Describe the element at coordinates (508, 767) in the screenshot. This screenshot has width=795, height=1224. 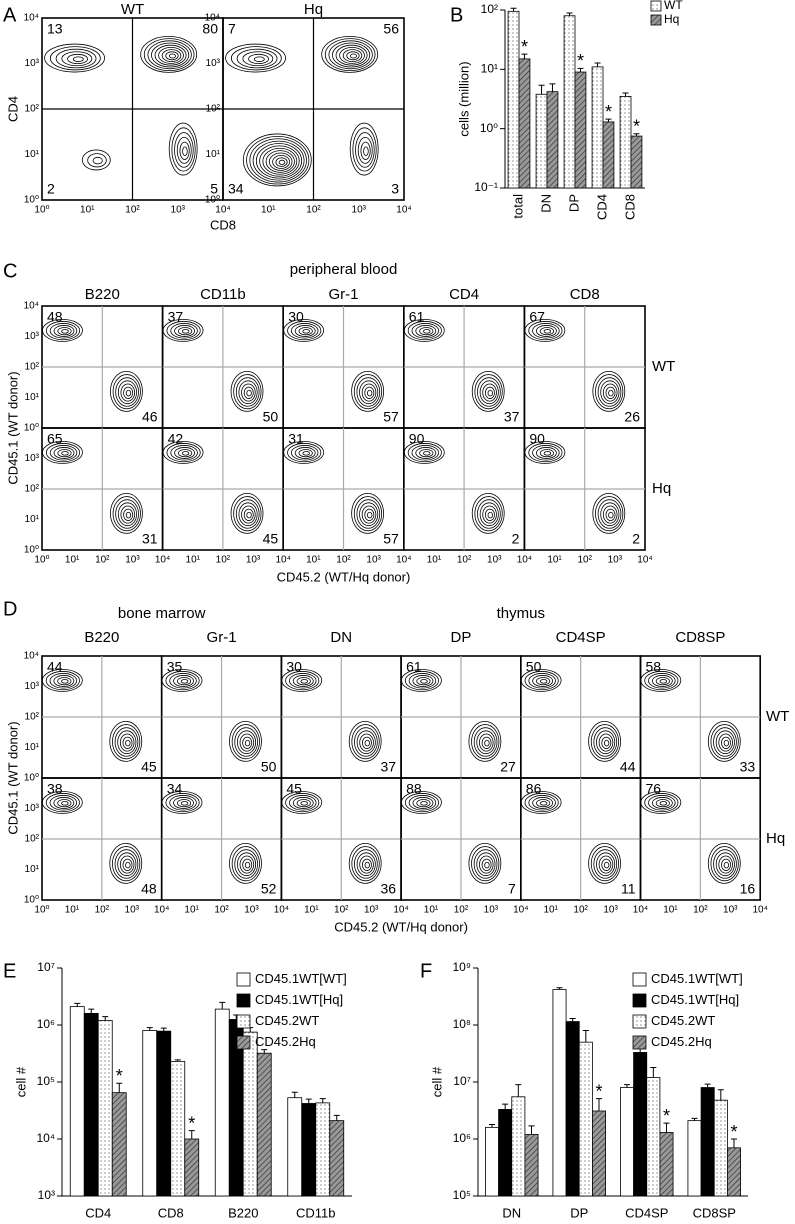
I see `quadrant-value: 27` at that location.